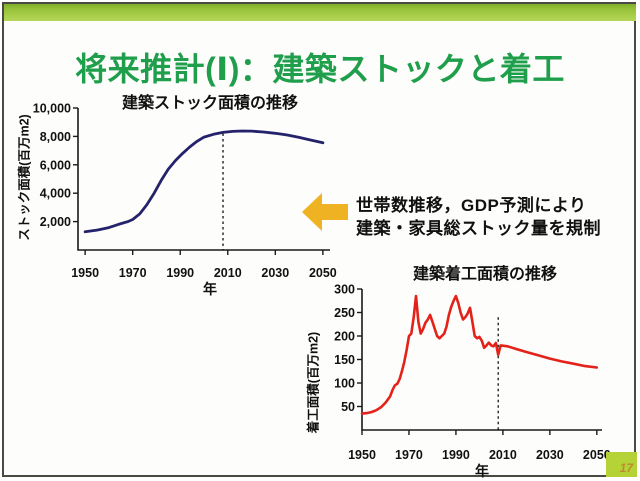 This screenshot has height=481, width=640. Describe the element at coordinates (621, 464) in the screenshot. I see `page-number-badge: 17` at that location.